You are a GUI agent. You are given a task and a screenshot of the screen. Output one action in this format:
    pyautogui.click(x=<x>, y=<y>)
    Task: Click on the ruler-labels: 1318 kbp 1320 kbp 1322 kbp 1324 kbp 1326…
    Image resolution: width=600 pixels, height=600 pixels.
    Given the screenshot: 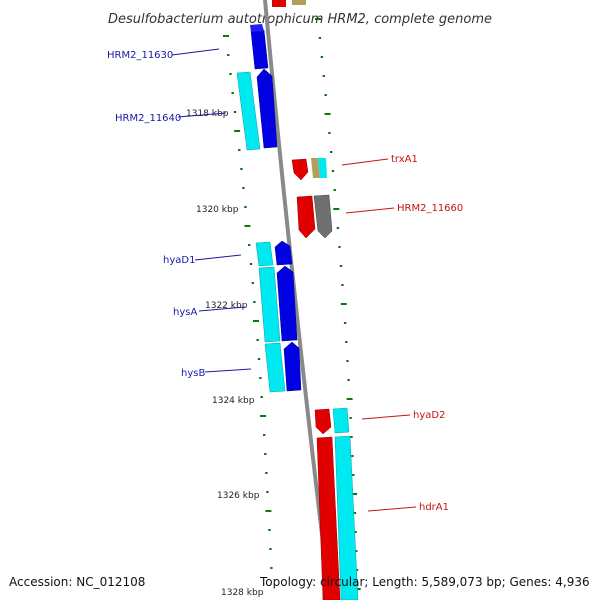 What is the action you would take?
    pyautogui.click(x=225, y=353)
    